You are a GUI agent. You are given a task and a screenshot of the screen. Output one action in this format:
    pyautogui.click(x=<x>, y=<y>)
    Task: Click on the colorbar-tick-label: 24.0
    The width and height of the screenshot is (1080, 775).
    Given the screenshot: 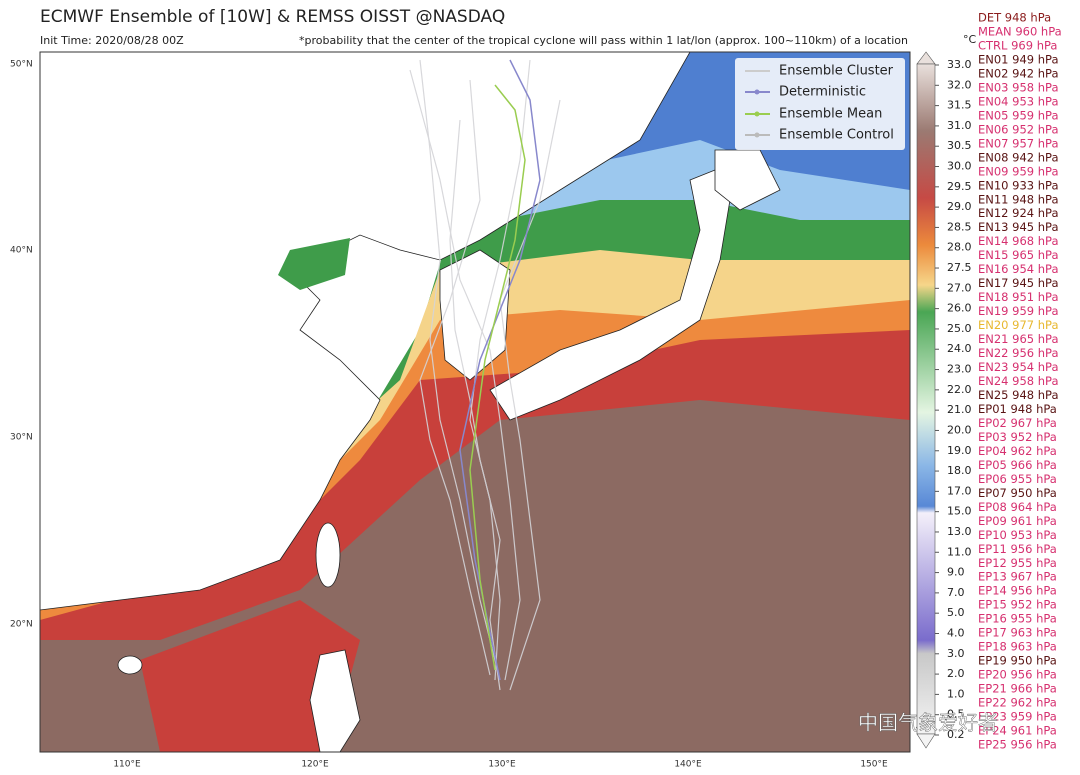 What is the action you would take?
    pyautogui.click(x=959, y=348)
    